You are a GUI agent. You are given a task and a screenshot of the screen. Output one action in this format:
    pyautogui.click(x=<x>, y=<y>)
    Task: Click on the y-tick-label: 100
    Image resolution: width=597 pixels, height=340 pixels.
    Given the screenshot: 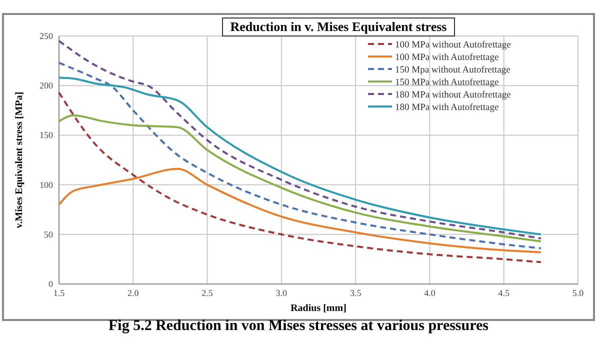 What is the action you would take?
    pyautogui.click(x=47, y=185)
    